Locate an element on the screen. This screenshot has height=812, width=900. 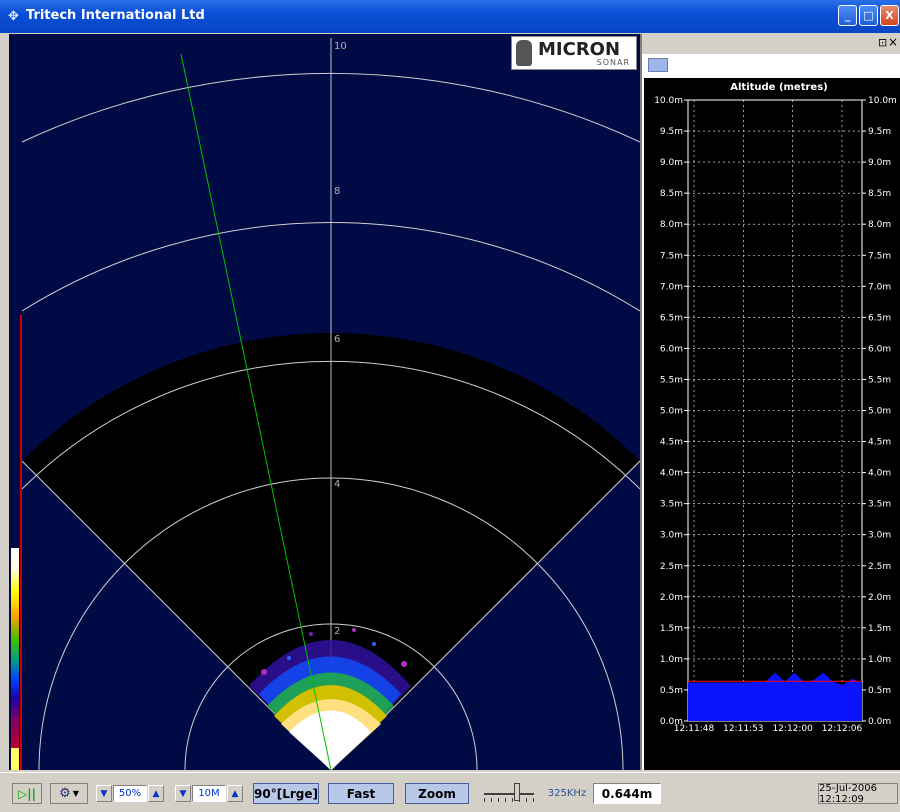
y-tick-label-right: 10.0m is located at coordinates (882, 101).